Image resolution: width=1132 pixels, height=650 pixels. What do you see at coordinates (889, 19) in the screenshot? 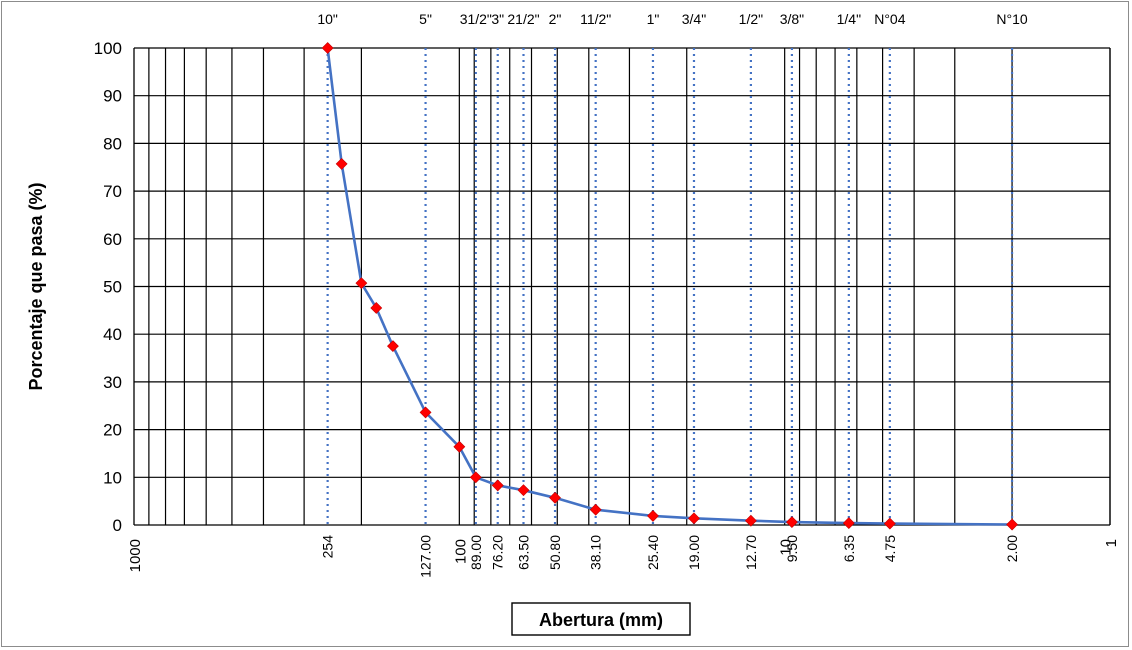
I see `sieve-size-label: N°04` at bounding box center [889, 19].